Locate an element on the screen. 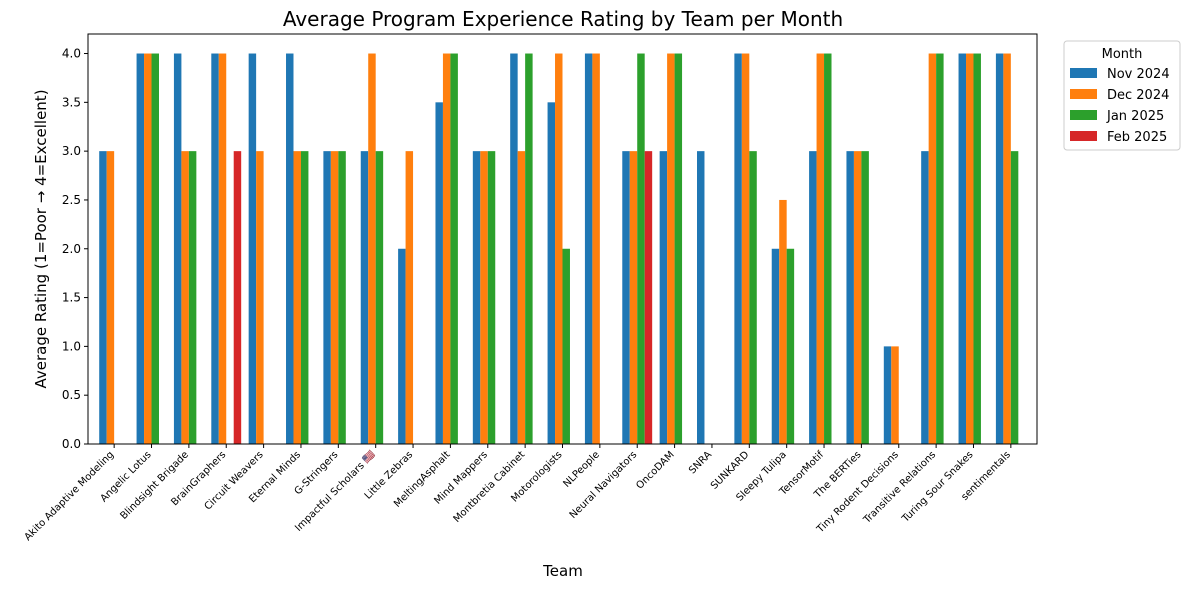 This screenshot has height=590, width=1189. y-ticks: 0.0 0.5 1.0 1.5 2.0 2.5 3.0 3.5 4.0 is located at coordinates (75, 249).